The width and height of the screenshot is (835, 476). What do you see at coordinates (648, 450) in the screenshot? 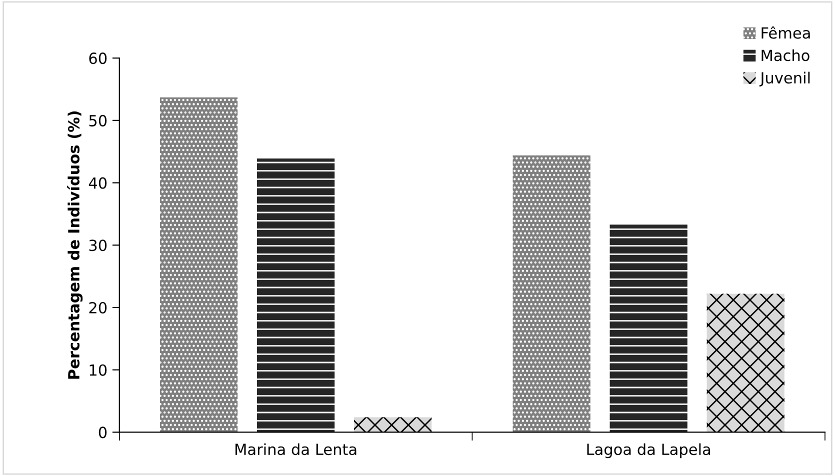
I see `x-tick-label: Lagoa da Lapela` at bounding box center [648, 450].